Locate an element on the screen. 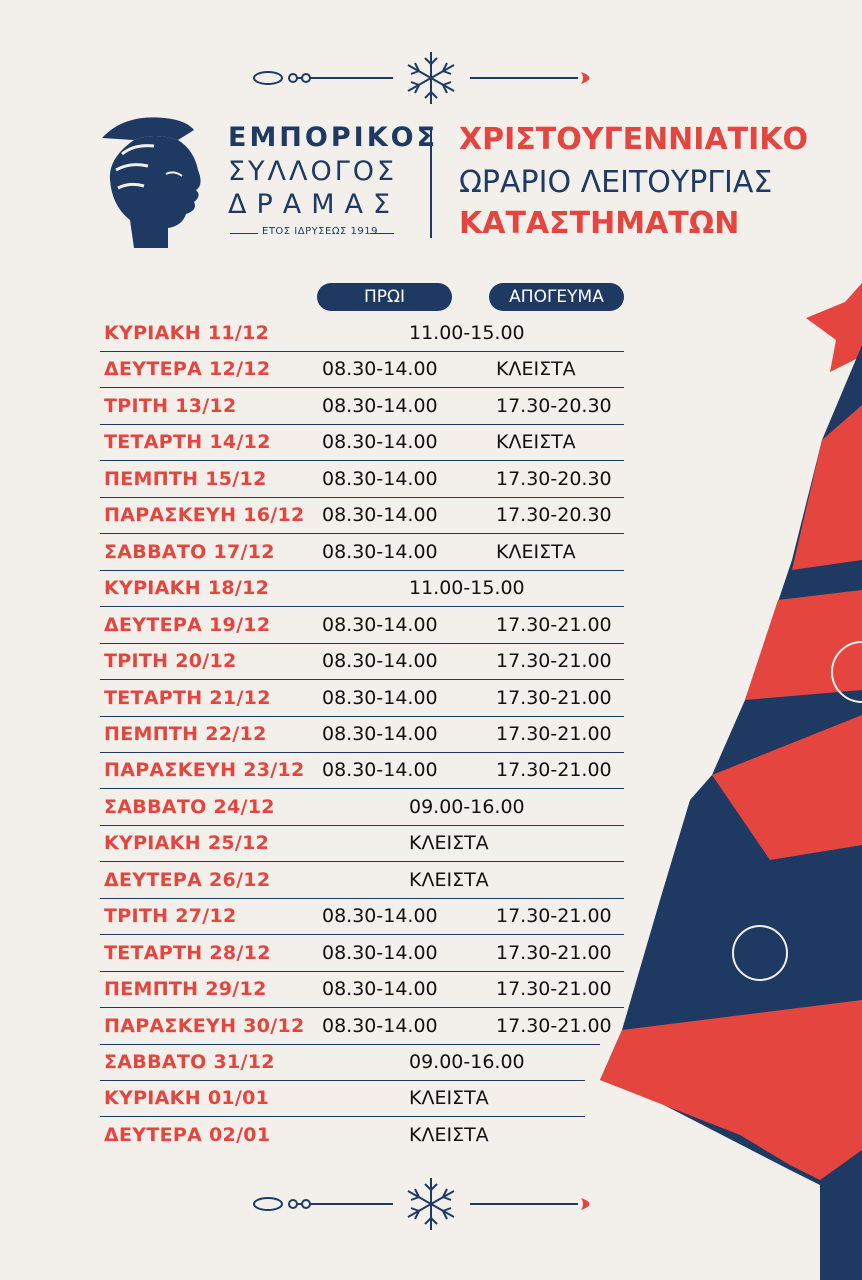  logo-line-2: ΣΥΛΛΟΓΟΣ is located at coordinates (313, 171).